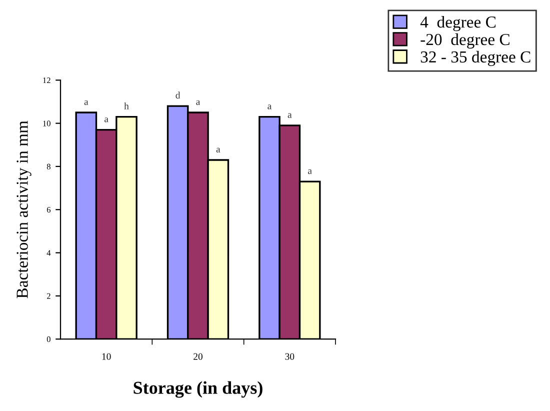  Describe the element at coordinates (289, 356) in the screenshot. I see `x-tick-label: 30` at that location.